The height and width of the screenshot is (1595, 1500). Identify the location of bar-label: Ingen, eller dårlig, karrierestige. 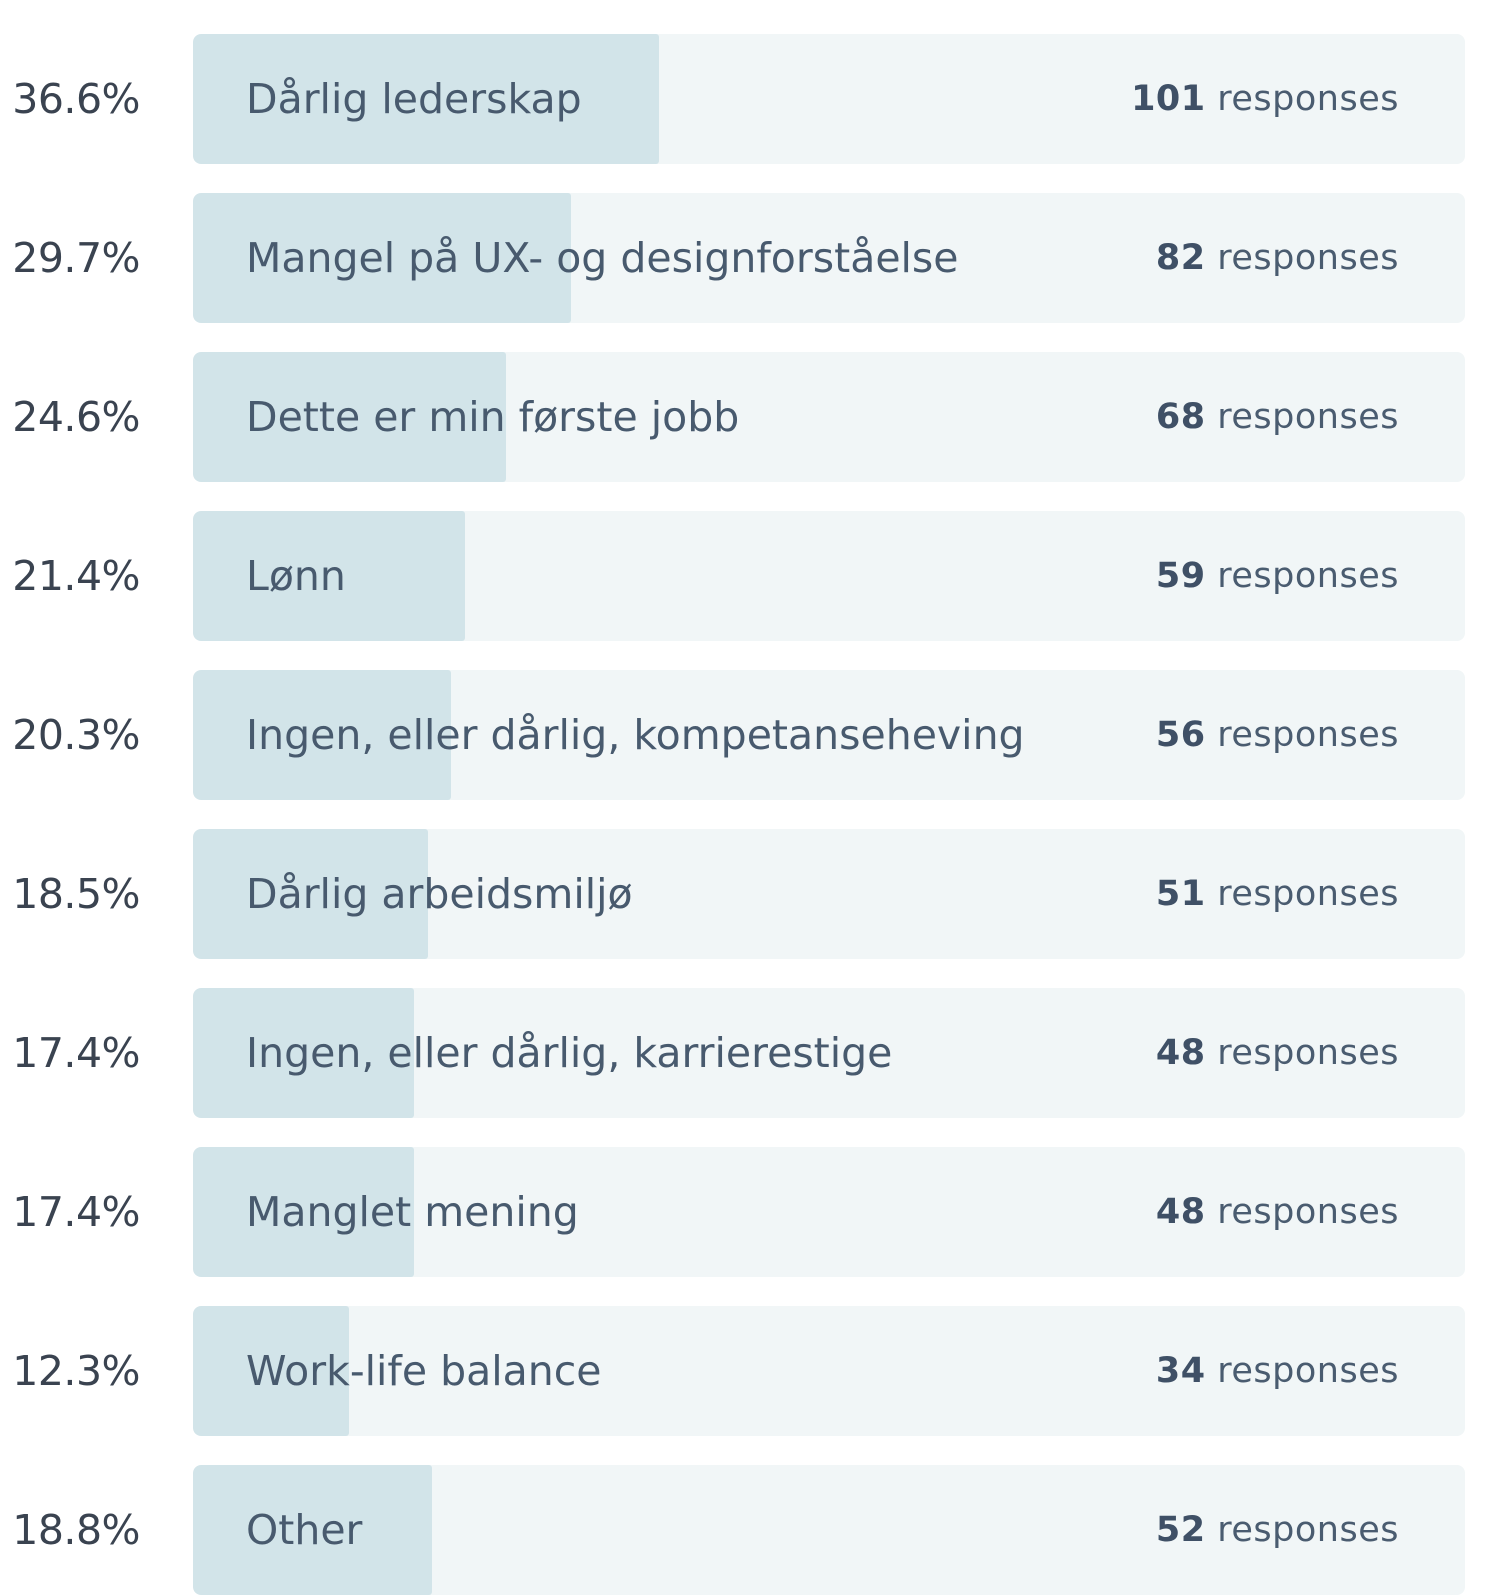
(569, 1053).